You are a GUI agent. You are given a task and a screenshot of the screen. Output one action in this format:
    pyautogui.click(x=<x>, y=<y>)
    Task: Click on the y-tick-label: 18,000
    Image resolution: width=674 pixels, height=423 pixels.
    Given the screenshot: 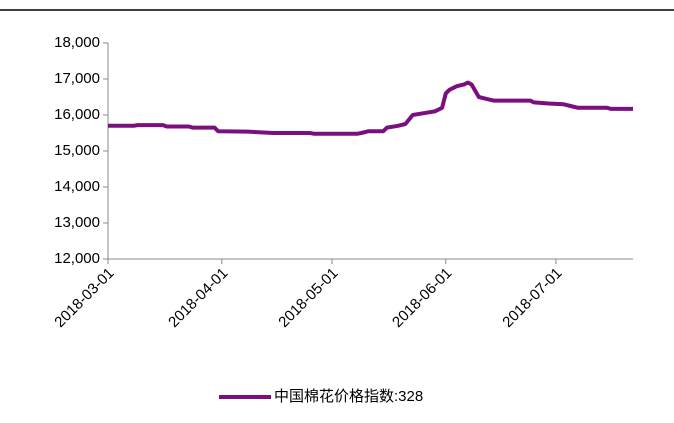 What is the action you would take?
    pyautogui.click(x=77, y=42)
    